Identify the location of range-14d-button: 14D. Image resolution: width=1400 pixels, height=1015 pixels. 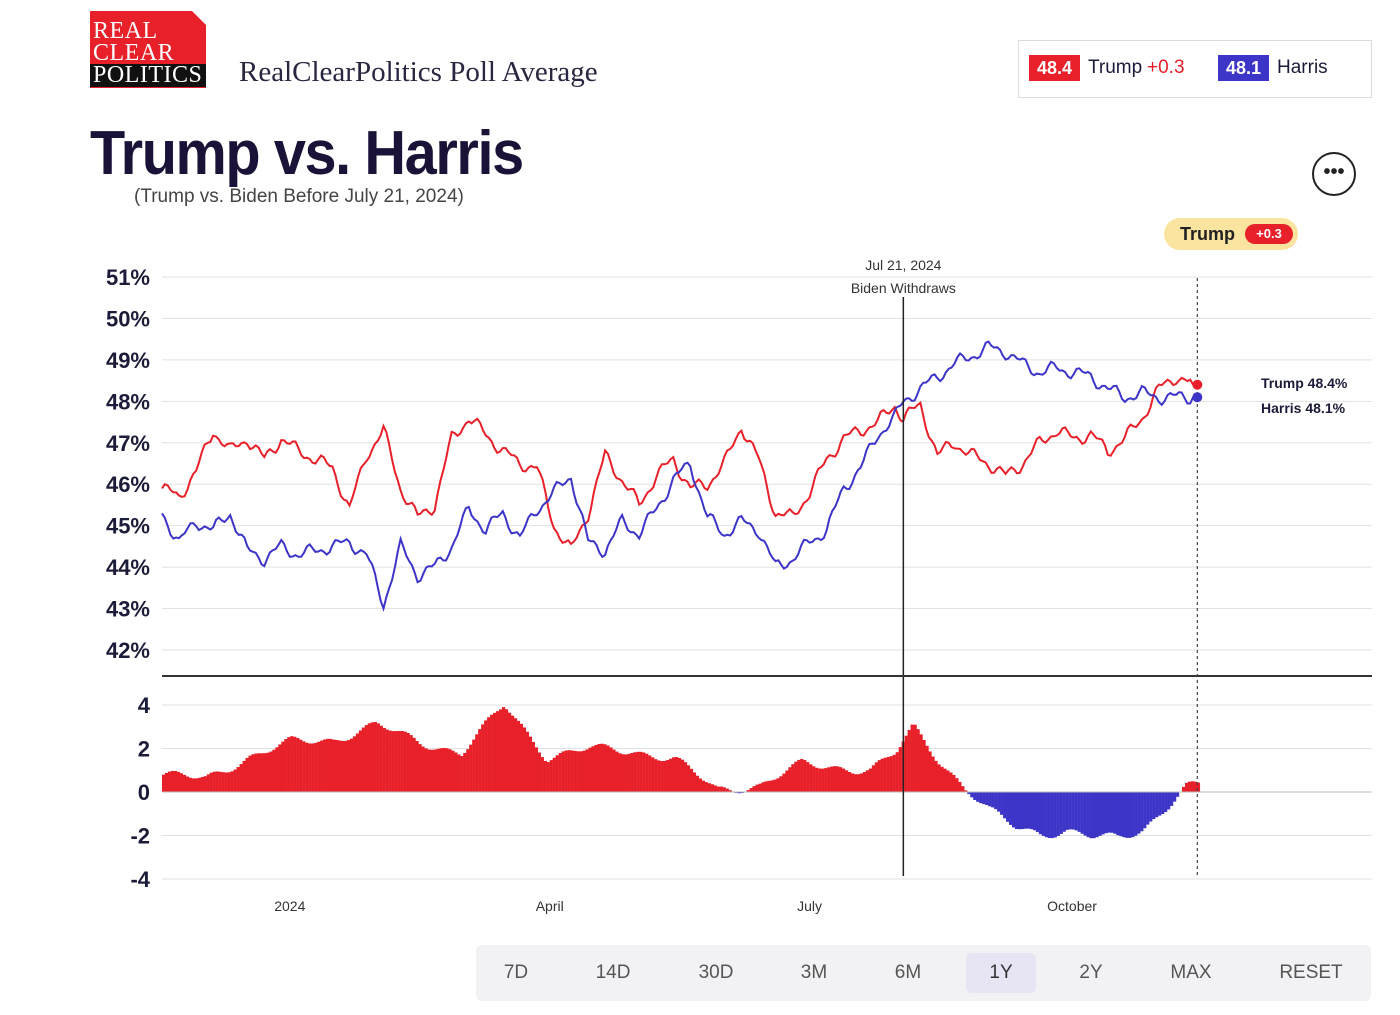
(613, 972).